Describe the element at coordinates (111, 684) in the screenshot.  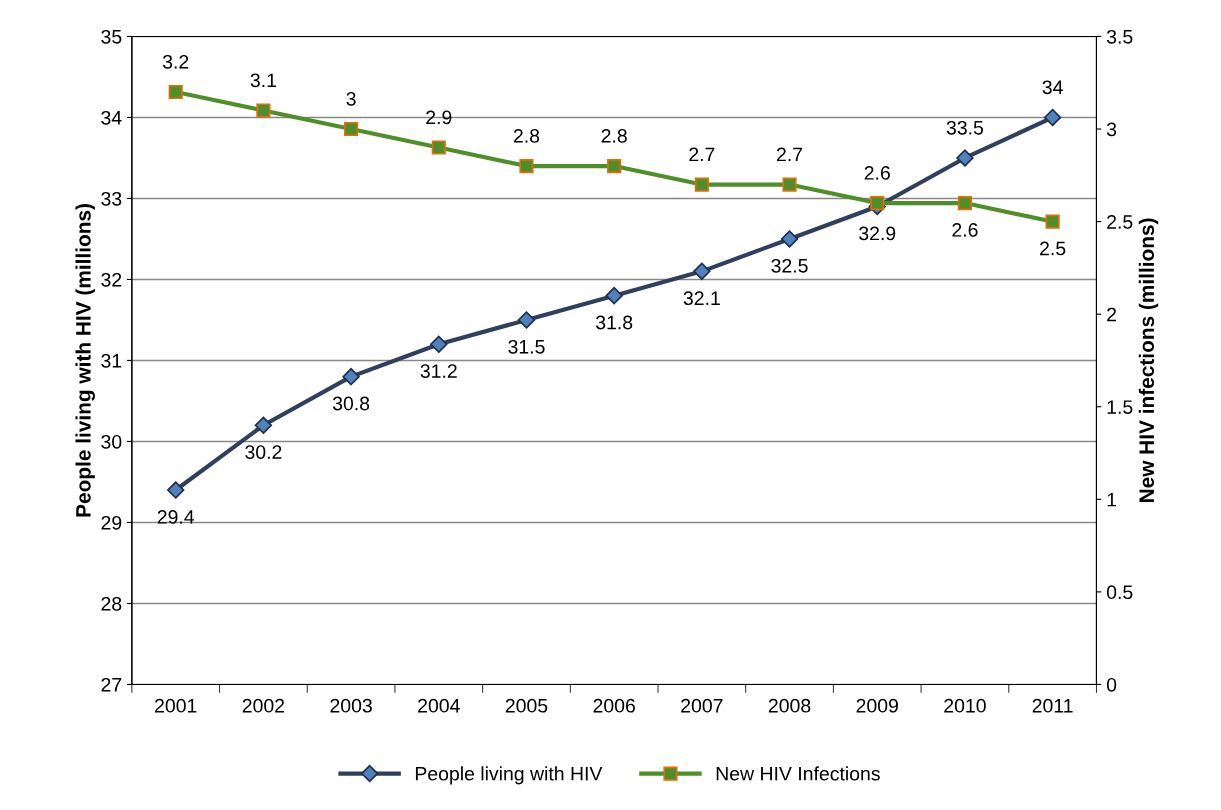
I see `y-tick-label: 27` at that location.